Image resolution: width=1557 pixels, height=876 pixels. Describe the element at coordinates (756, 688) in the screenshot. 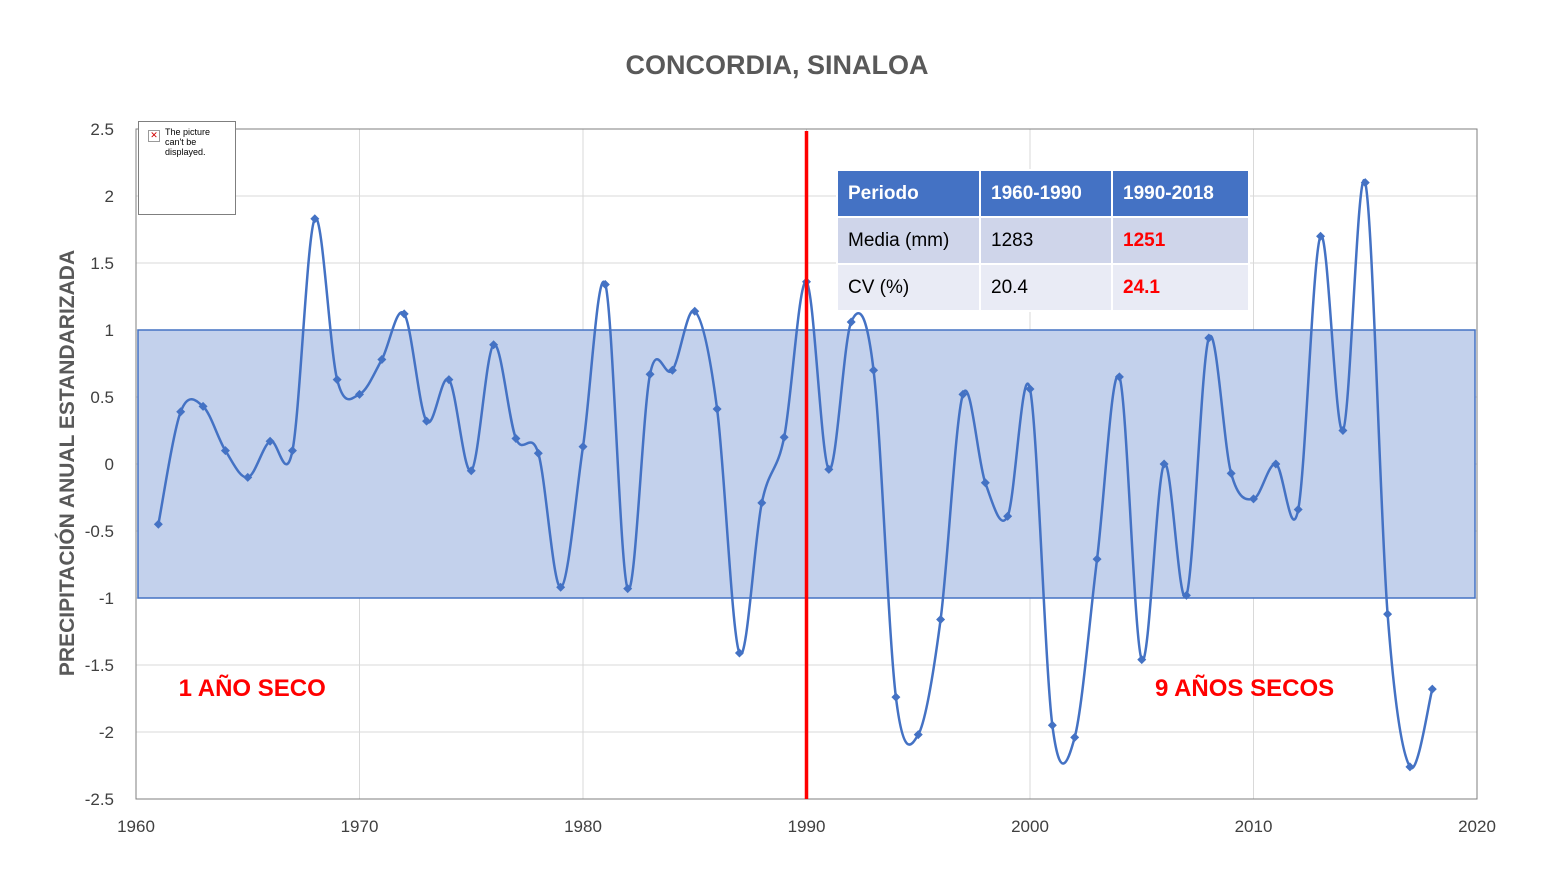

I see `annotations: 1 AÑO SECO 9 AÑOS SECOS` at that location.